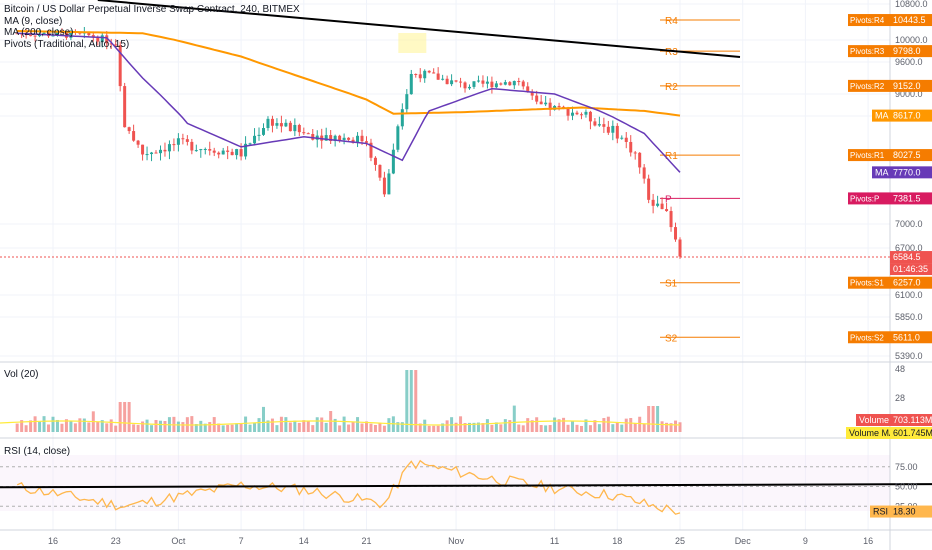  What do you see at coordinates (37, 451) in the screenshot?
I see `rsi-legend: RSI (14, close)` at bounding box center [37, 451].